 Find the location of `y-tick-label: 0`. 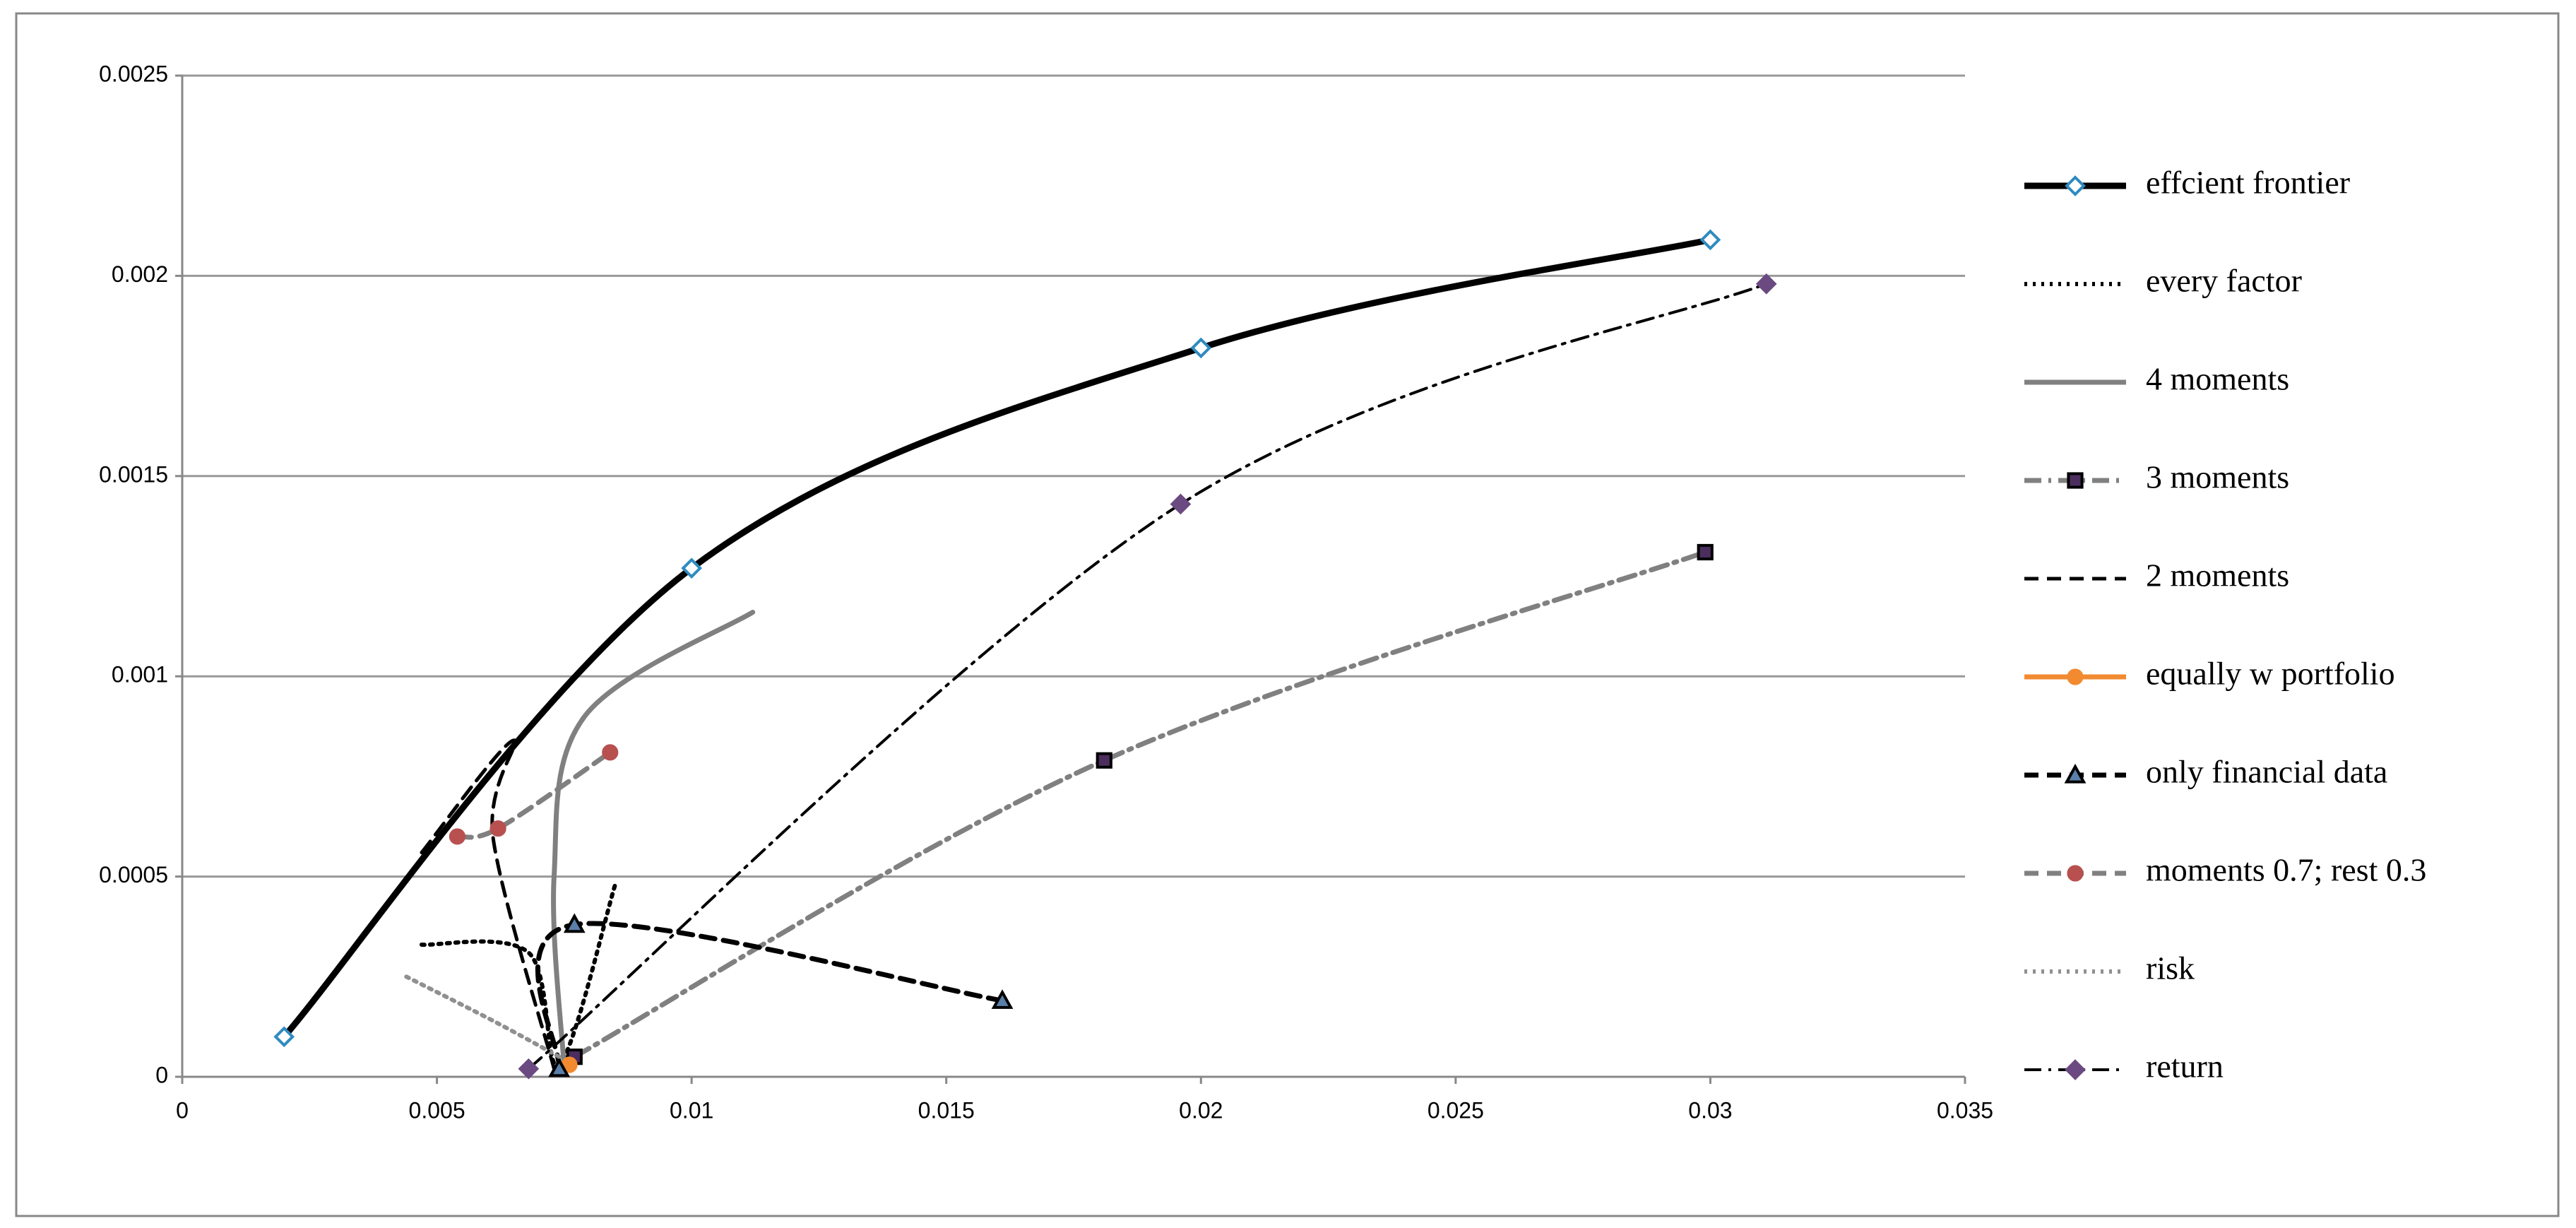

y-tick-label: 0 is located at coordinates (161, 1074).